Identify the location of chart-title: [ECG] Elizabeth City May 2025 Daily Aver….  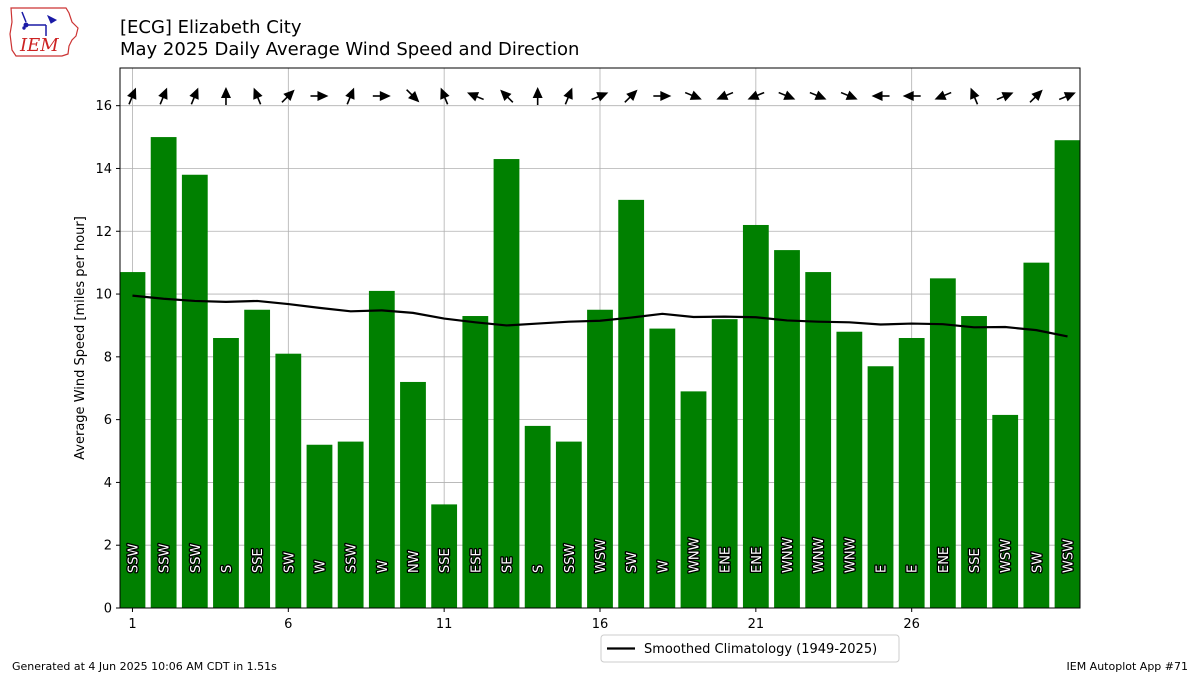
(349, 39).